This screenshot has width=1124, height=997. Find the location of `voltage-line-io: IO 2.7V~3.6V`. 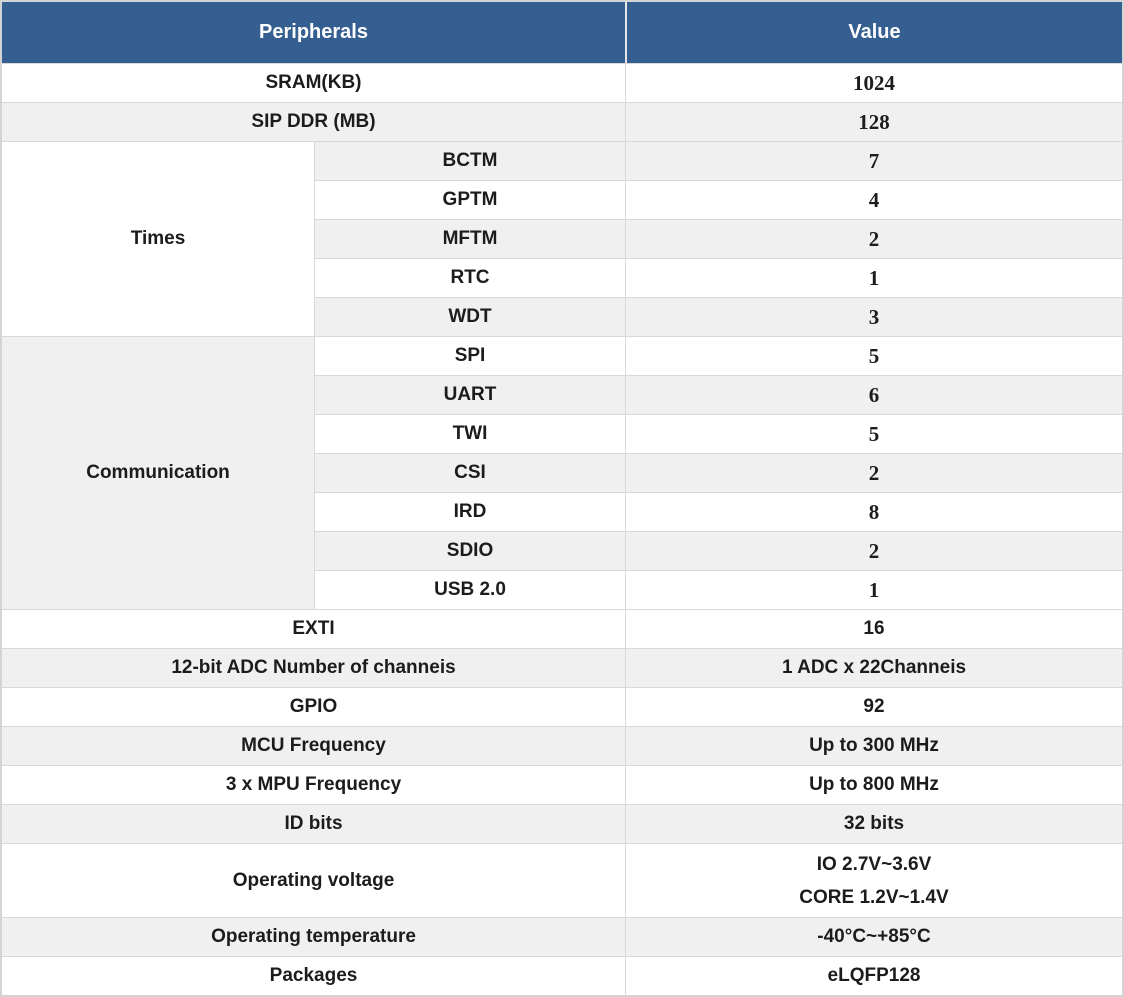

voltage-line-io: IO 2.7V~3.6V is located at coordinates (874, 864).